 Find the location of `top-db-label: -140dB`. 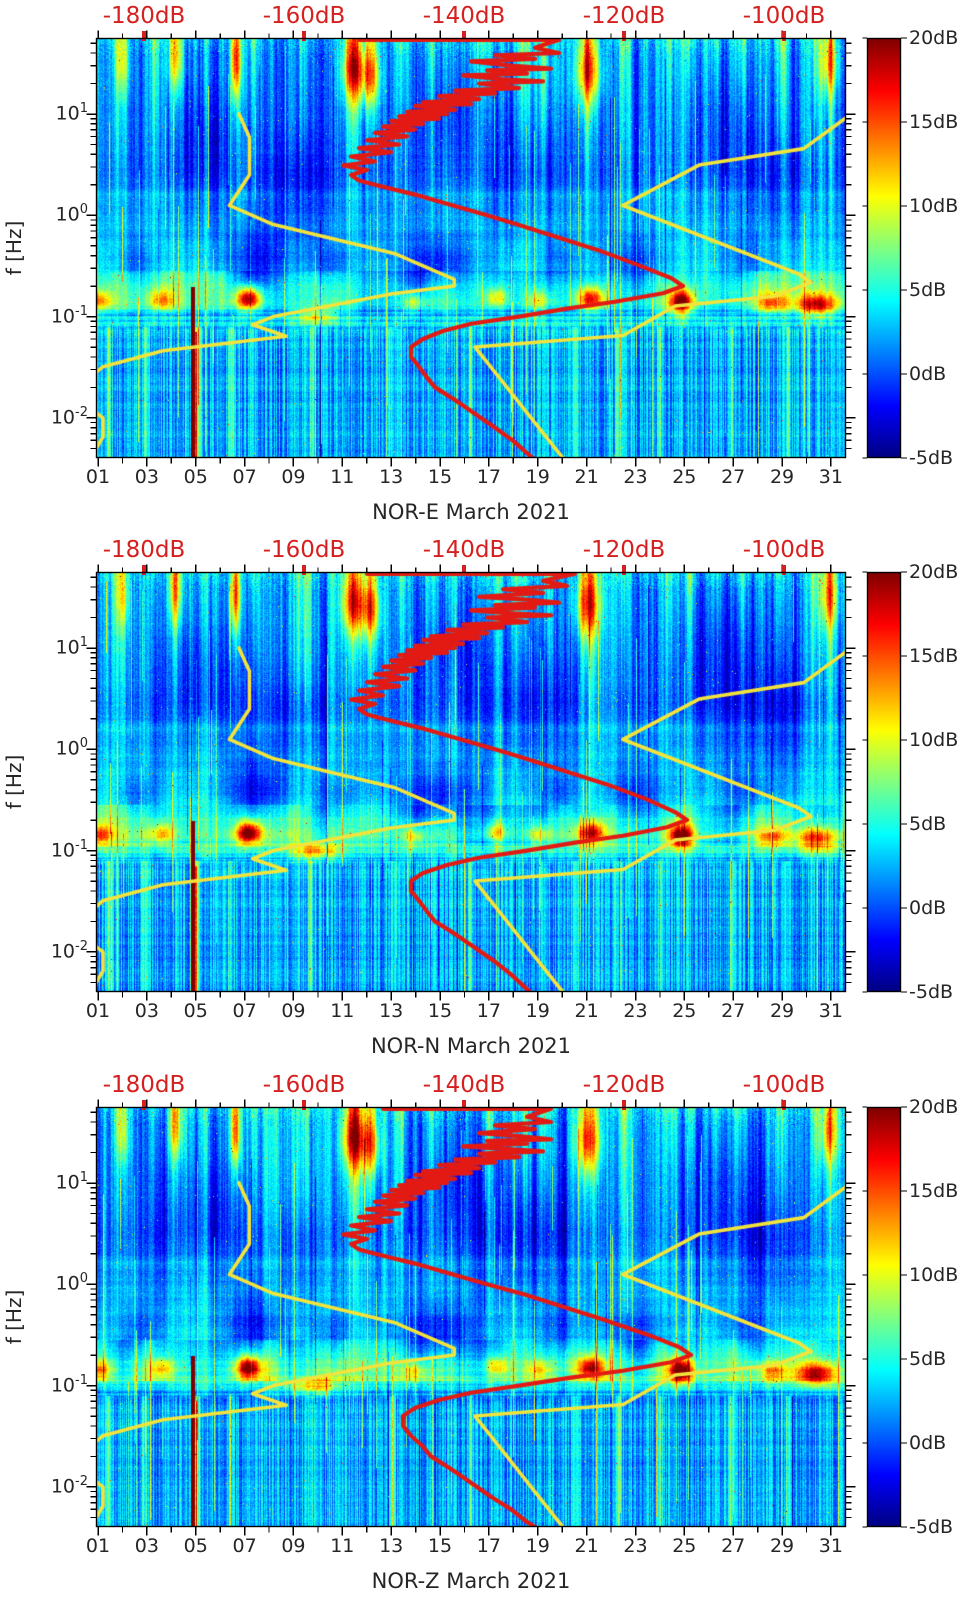

top-db-label: -140dB is located at coordinates (464, 16).